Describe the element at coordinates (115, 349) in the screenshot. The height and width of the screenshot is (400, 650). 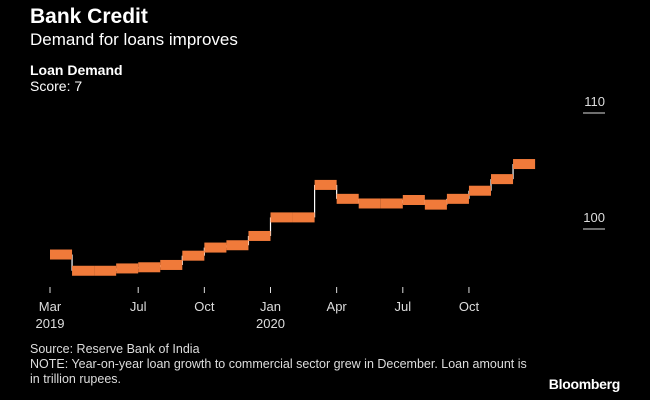
I see `source-text: Source: Reserve Bank of India` at that location.